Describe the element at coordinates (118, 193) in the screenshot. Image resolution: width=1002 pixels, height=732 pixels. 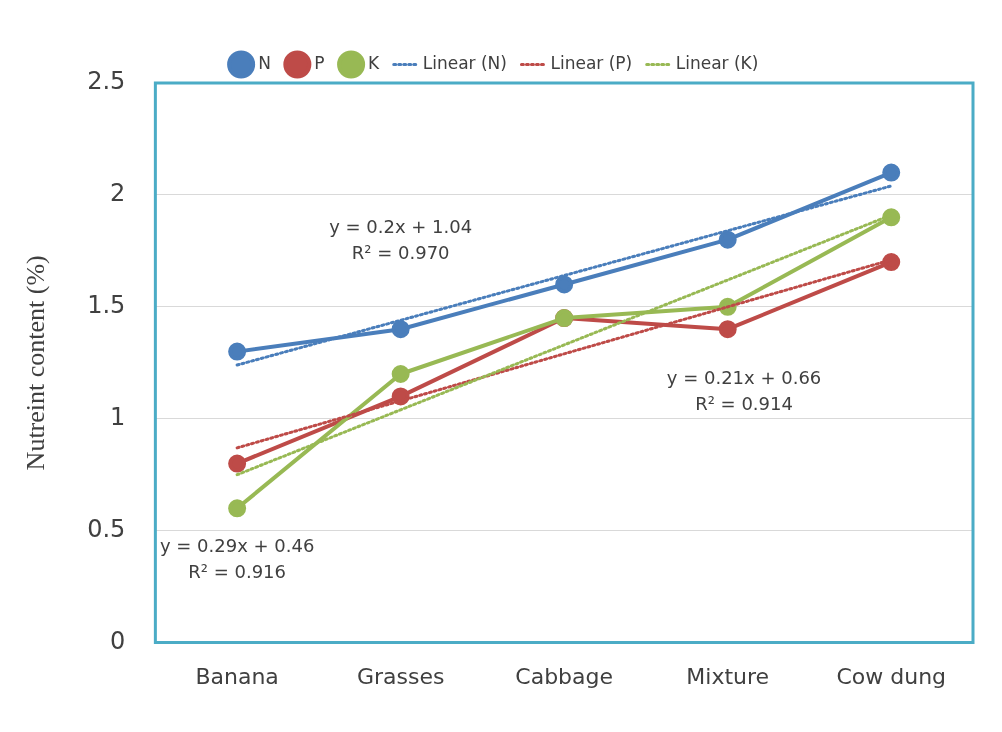
I see `y-tick-label: 2` at that location.